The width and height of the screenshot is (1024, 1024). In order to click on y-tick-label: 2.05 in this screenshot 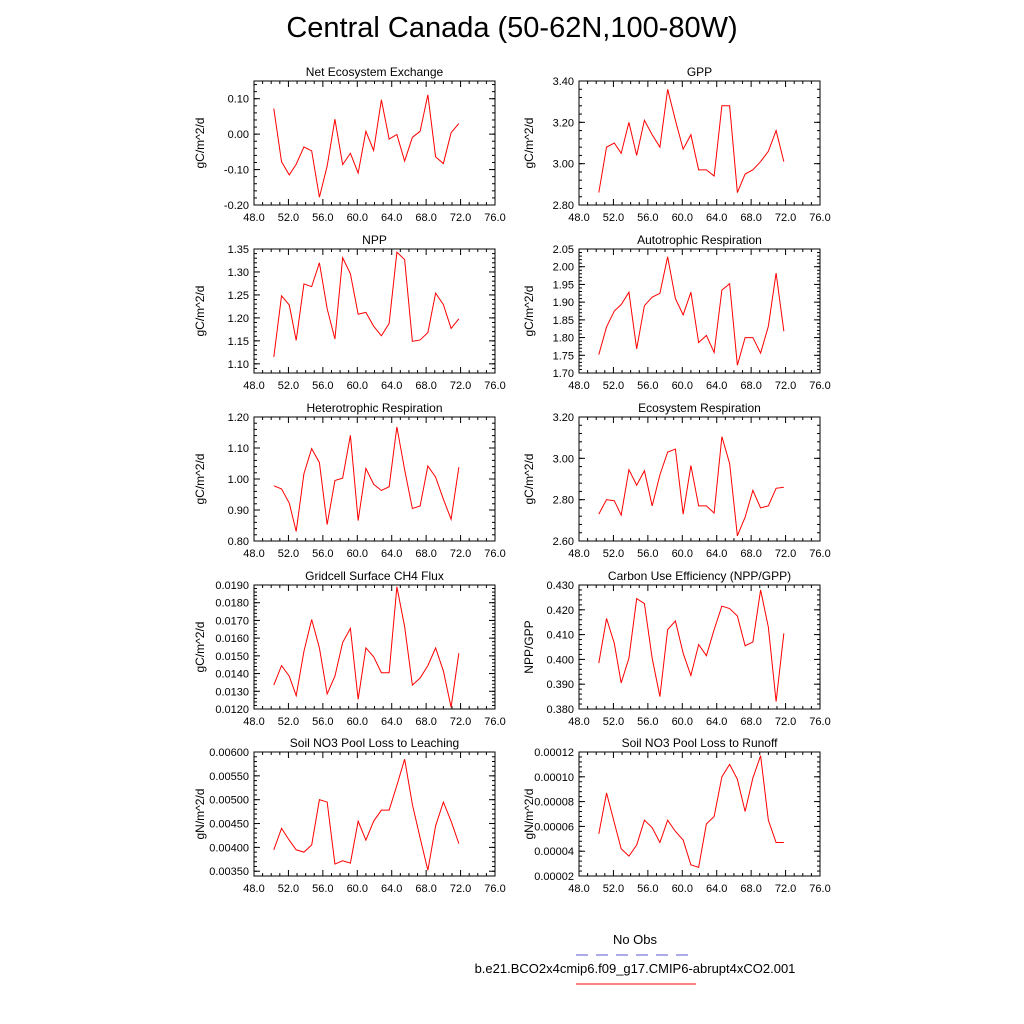, I will do `click(563, 250)`.